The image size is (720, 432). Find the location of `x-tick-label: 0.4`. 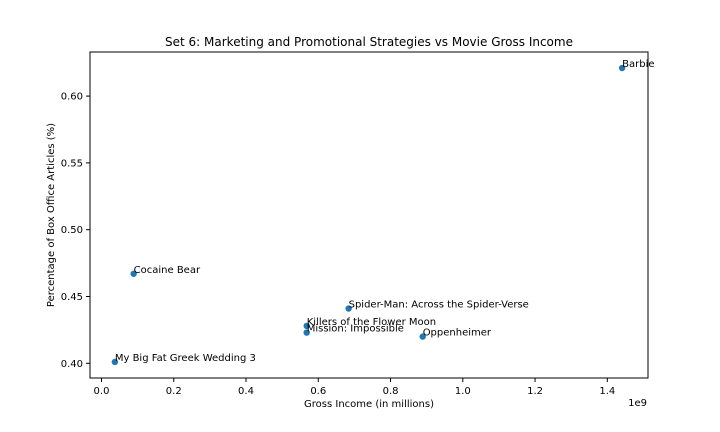

x-tick-label: 0.4 is located at coordinates (246, 391).